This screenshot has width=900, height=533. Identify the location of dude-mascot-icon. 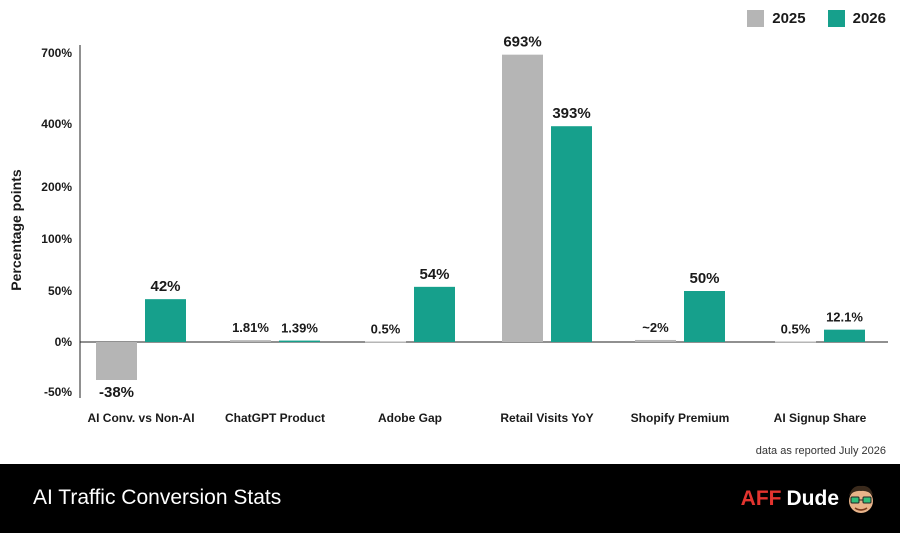
(861, 499).